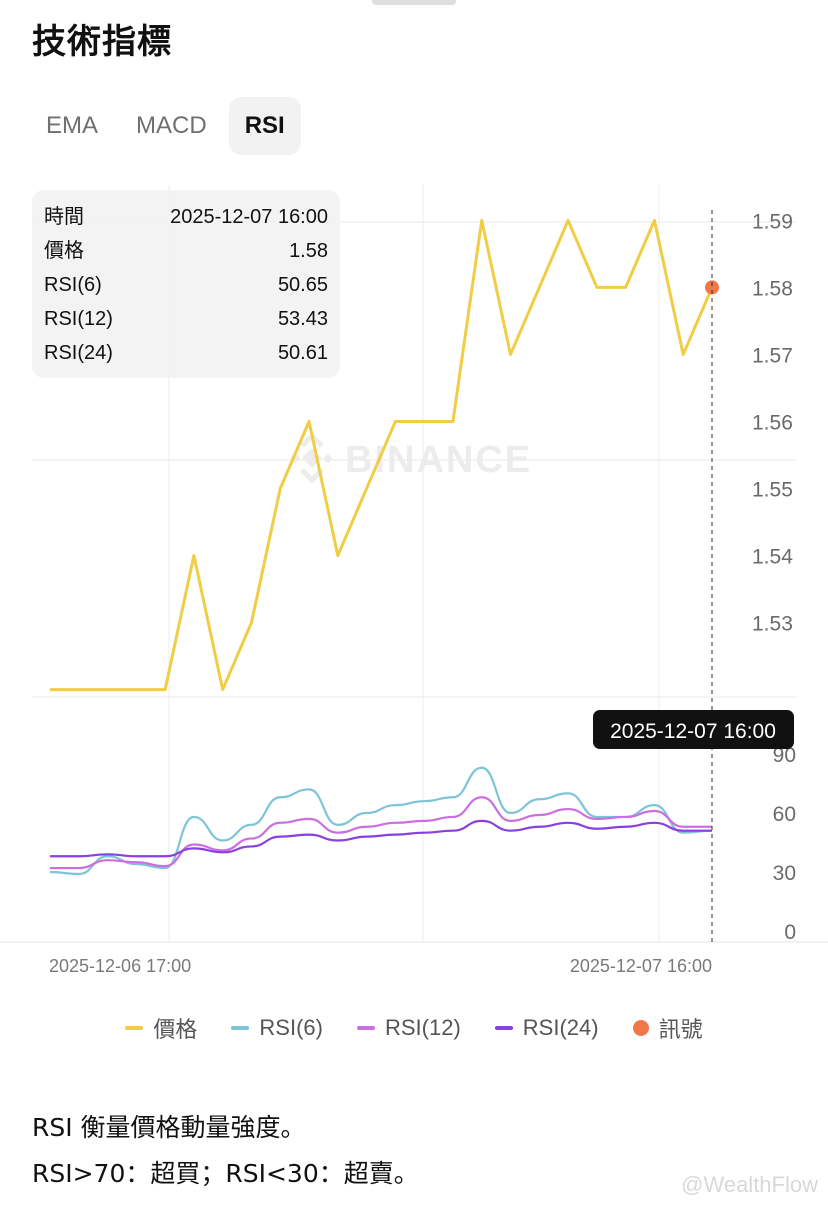 The height and width of the screenshot is (1215, 828). I want to click on rsi-tick-label: 60, so click(784, 814).